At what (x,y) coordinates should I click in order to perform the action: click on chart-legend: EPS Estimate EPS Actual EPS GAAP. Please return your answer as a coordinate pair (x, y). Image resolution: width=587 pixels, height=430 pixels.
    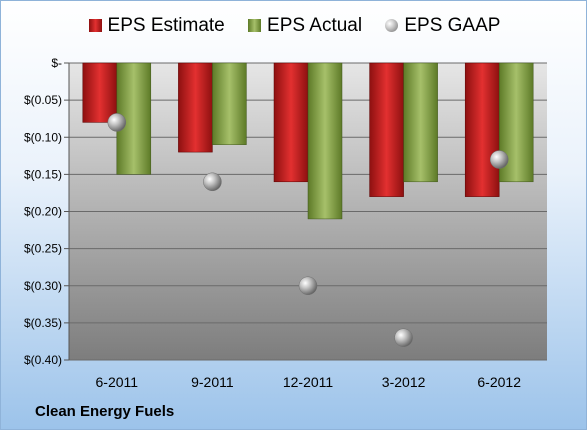
    Looking at the image, I should click on (293, 26).